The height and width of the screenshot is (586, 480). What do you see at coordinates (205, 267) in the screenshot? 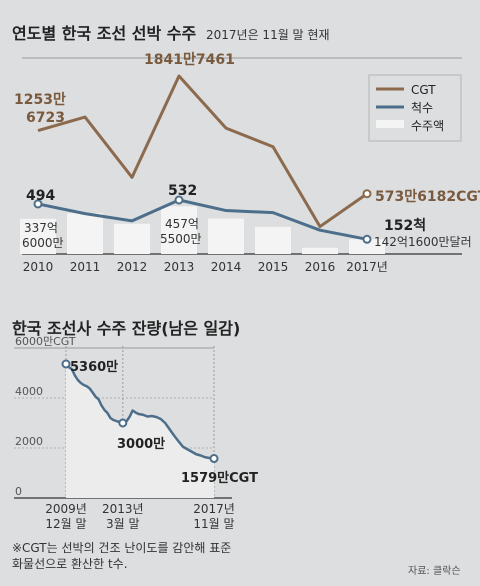
I see `x-axis-labels: 2010 2011 2012 2013 2014 2015 2016 2017년` at bounding box center [205, 267].